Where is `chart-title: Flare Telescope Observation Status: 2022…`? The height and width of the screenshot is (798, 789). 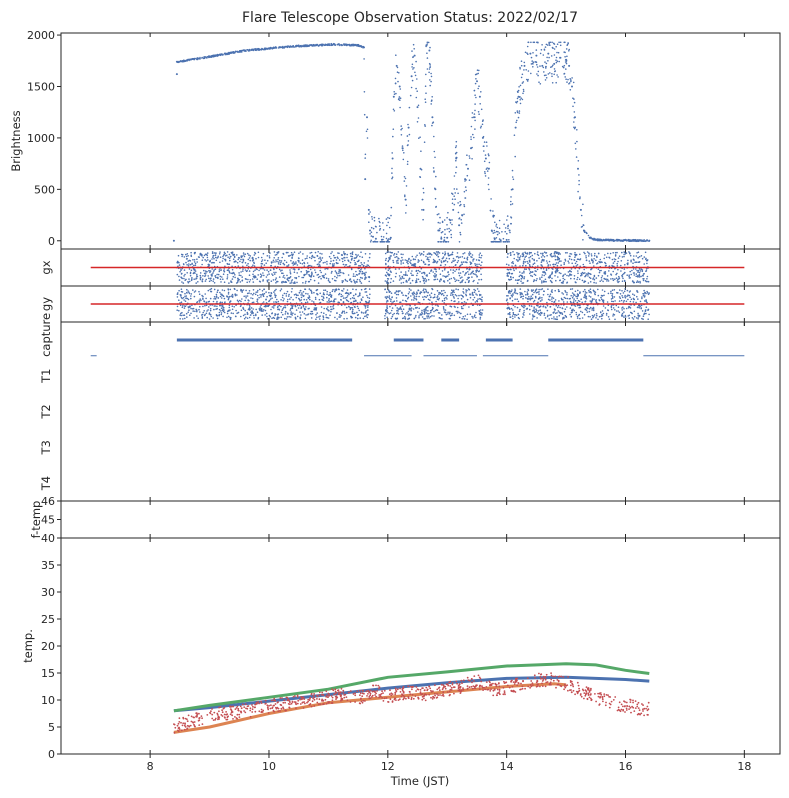
chart-title: Flare Telescope Observation Status: 2022… is located at coordinates (410, 18).